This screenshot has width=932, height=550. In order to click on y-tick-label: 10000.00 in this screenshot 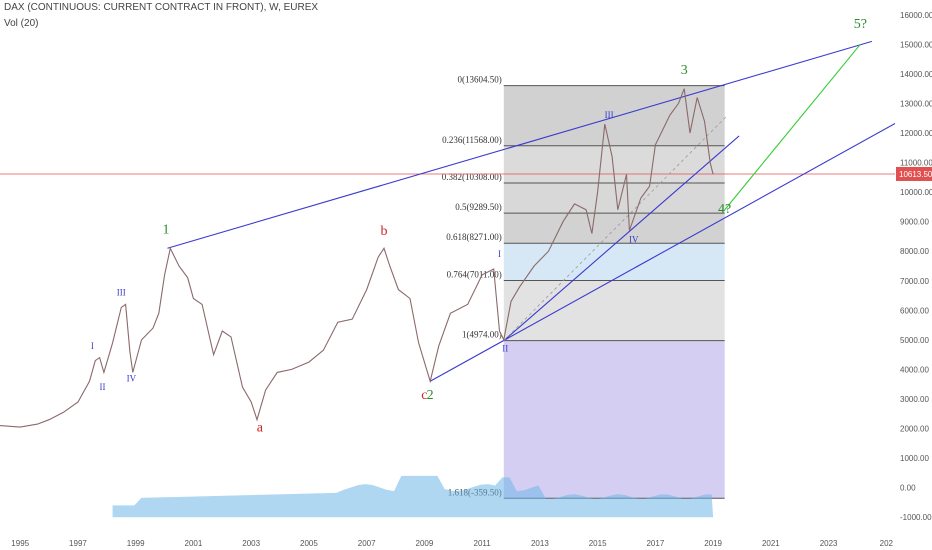, I will do `click(916, 192)`.